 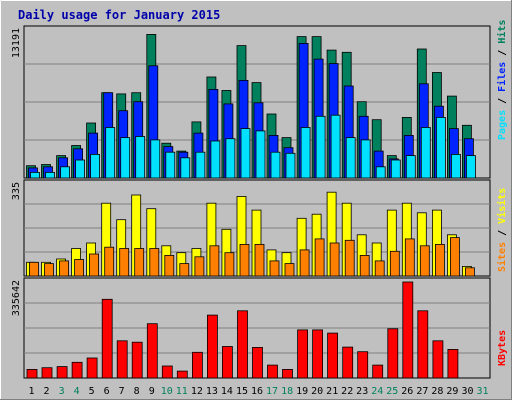 I want to click on x-tick-label-day-17: 17, so click(x=272, y=391).